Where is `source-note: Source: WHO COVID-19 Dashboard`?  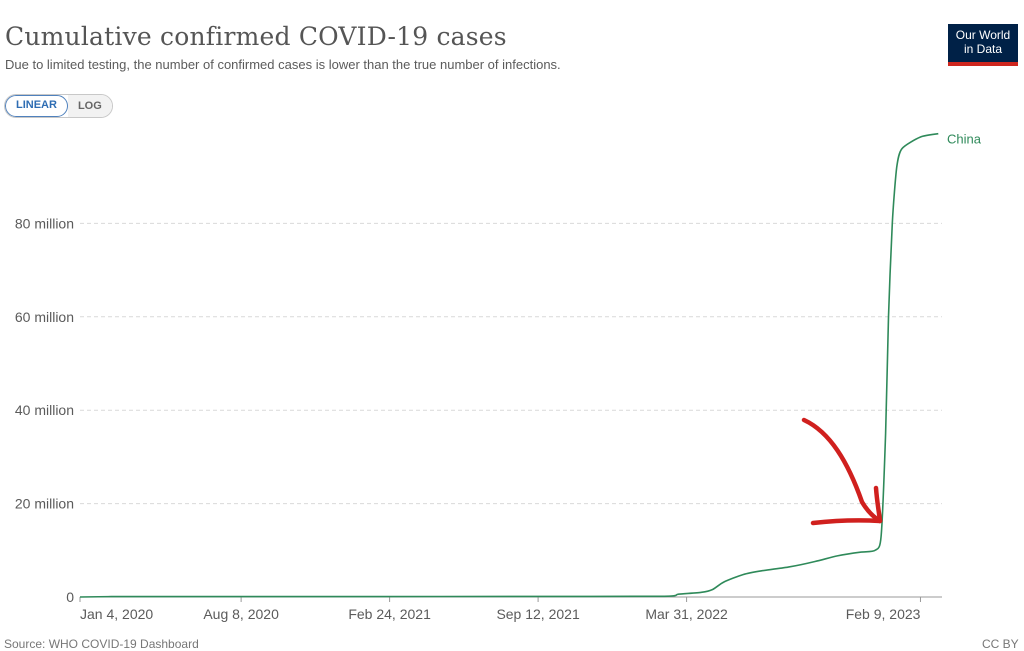 source-note: Source: WHO COVID-19 Dashboard is located at coordinates (101, 644).